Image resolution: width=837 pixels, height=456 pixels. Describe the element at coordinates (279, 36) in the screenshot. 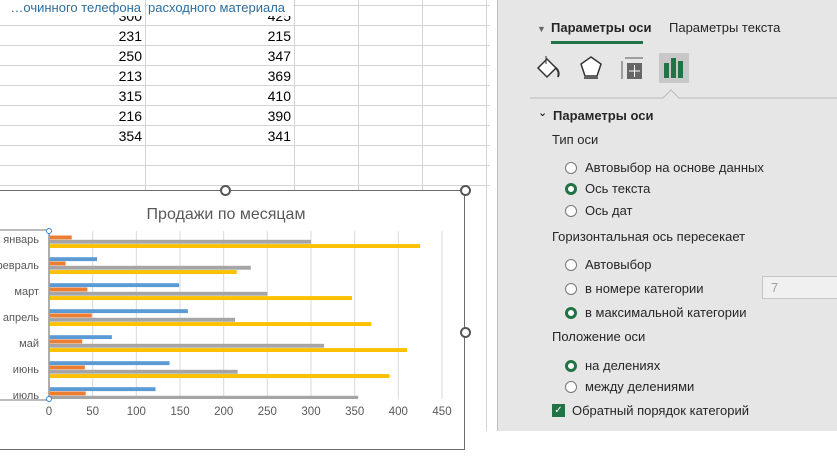

I see `cell: 215` at that location.